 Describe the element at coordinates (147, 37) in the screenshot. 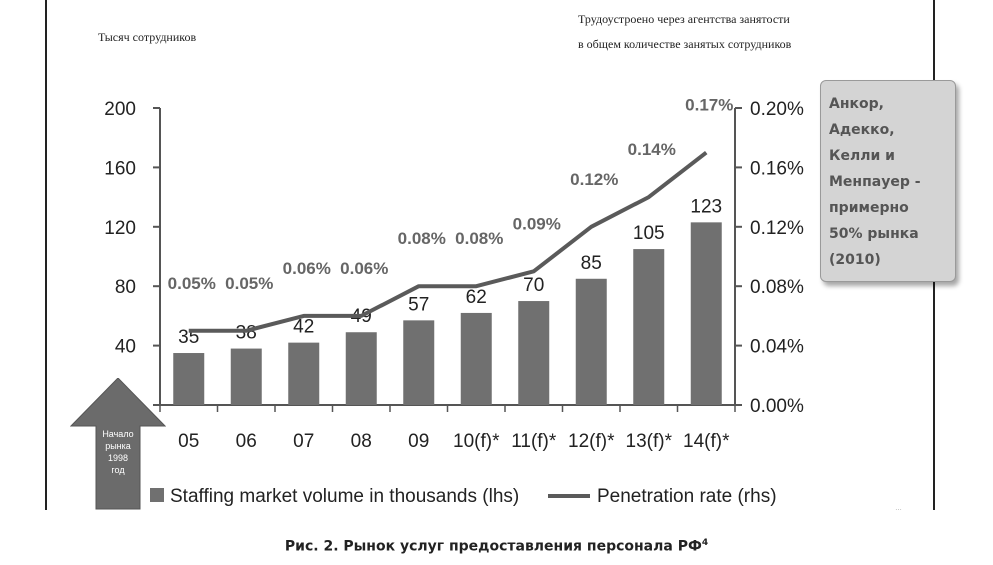

I see `left-axis-unit-label: Тысяч сотрудников` at that location.